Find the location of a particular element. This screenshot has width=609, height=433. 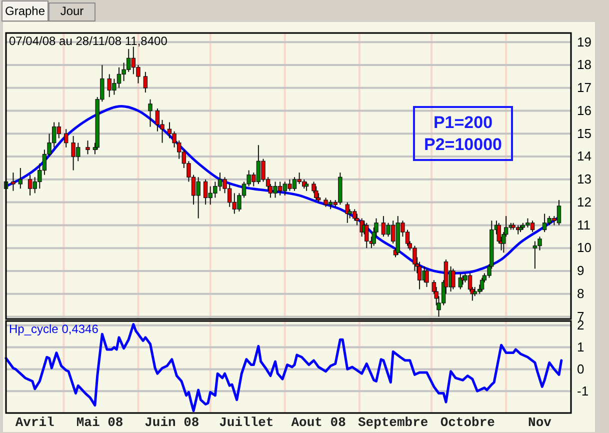

x-tick-label: Nov is located at coordinates (540, 422).